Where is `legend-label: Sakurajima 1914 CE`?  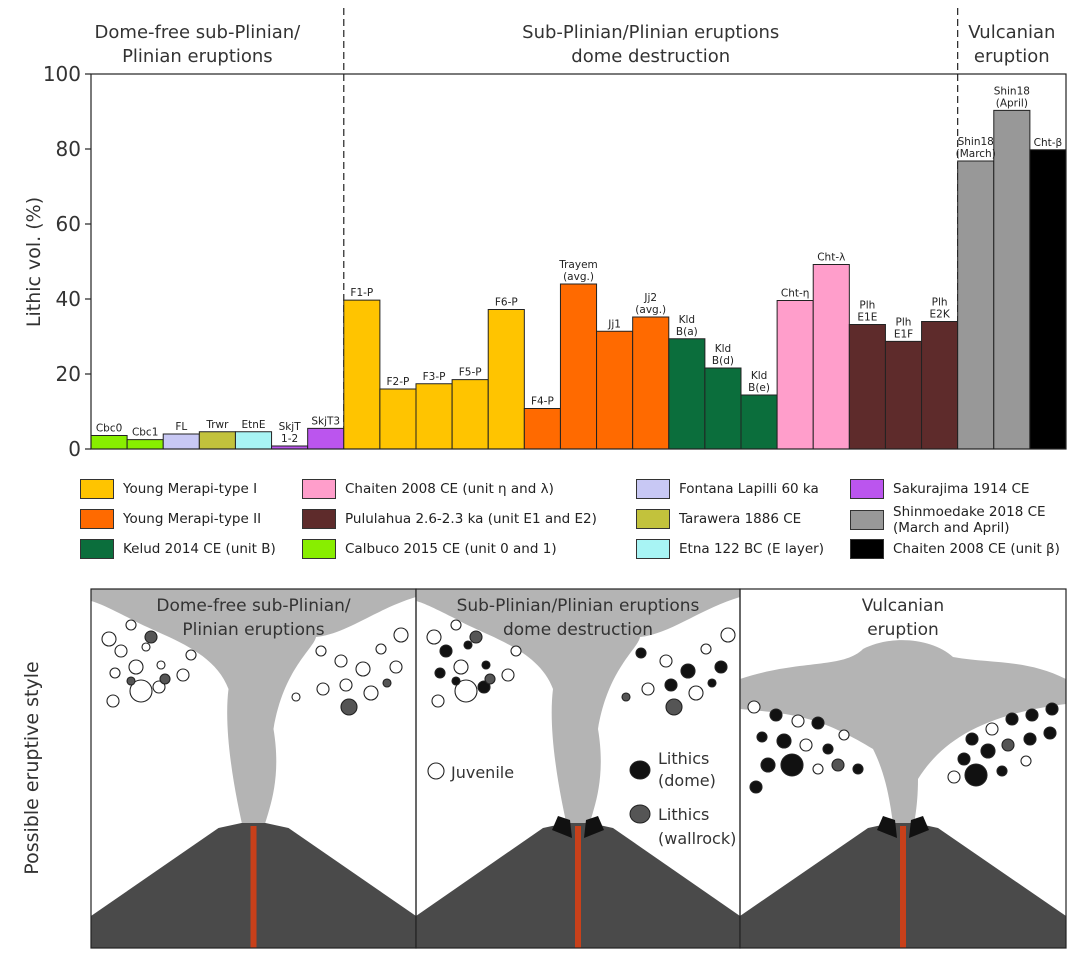
legend-label: Sakurajima 1914 CE is located at coordinates (961, 489).